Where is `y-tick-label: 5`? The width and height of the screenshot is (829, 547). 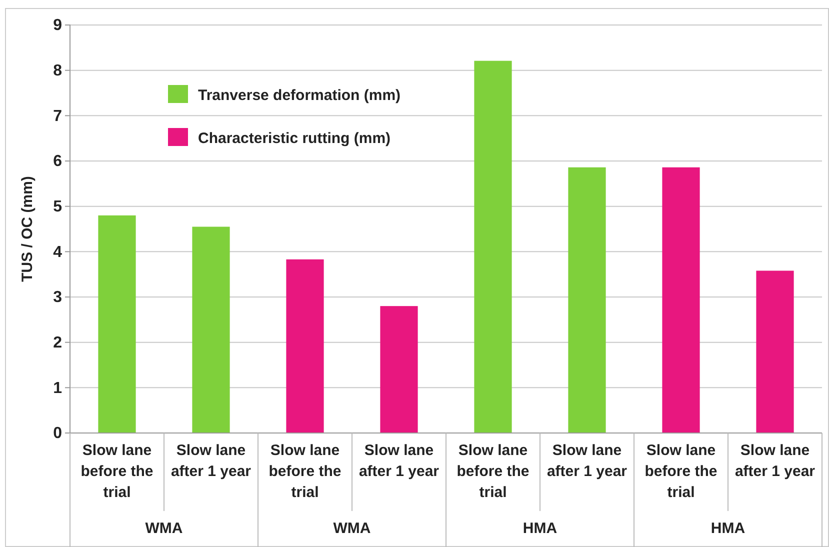 y-tick-label: 5 is located at coordinates (57, 207).